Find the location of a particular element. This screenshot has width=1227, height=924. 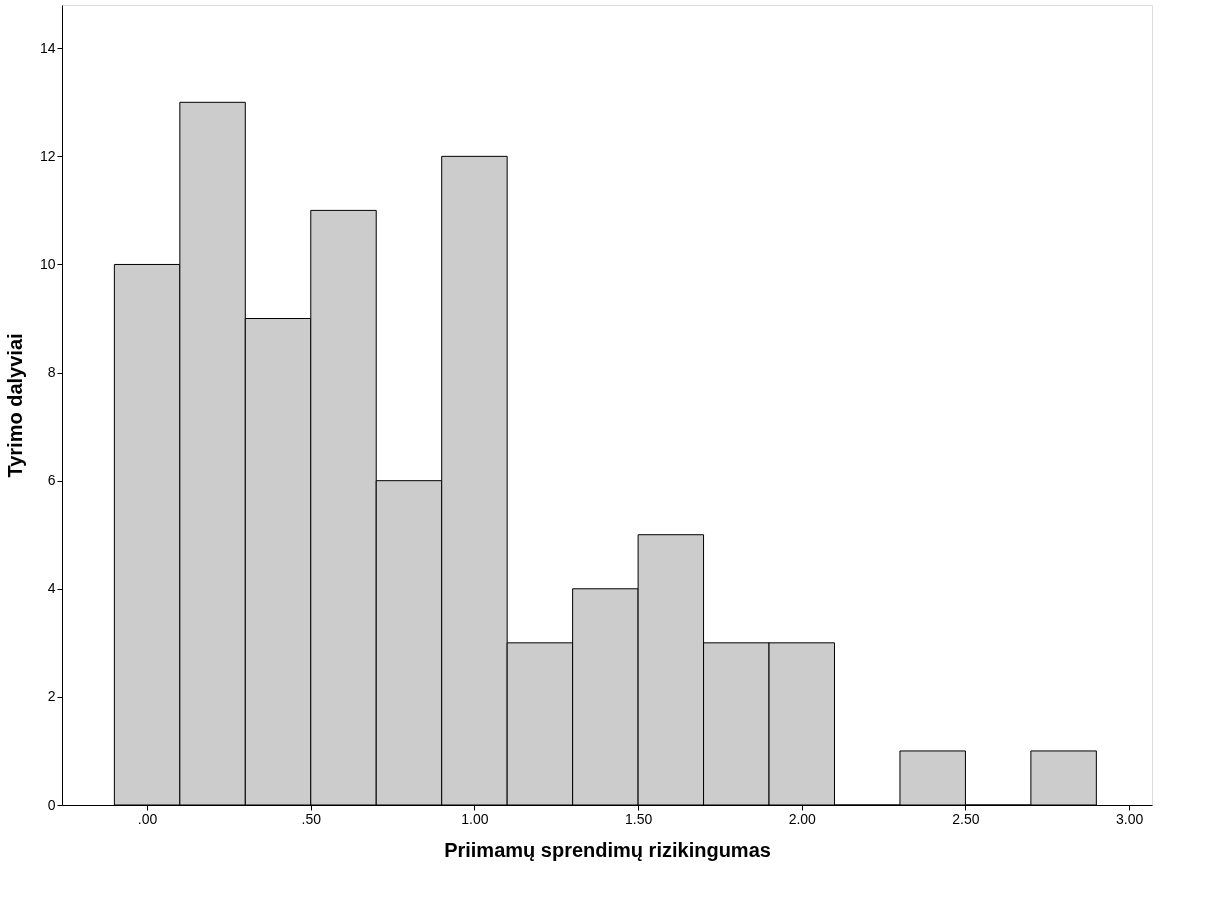

y-tick-label: 12 is located at coordinates (47, 155).